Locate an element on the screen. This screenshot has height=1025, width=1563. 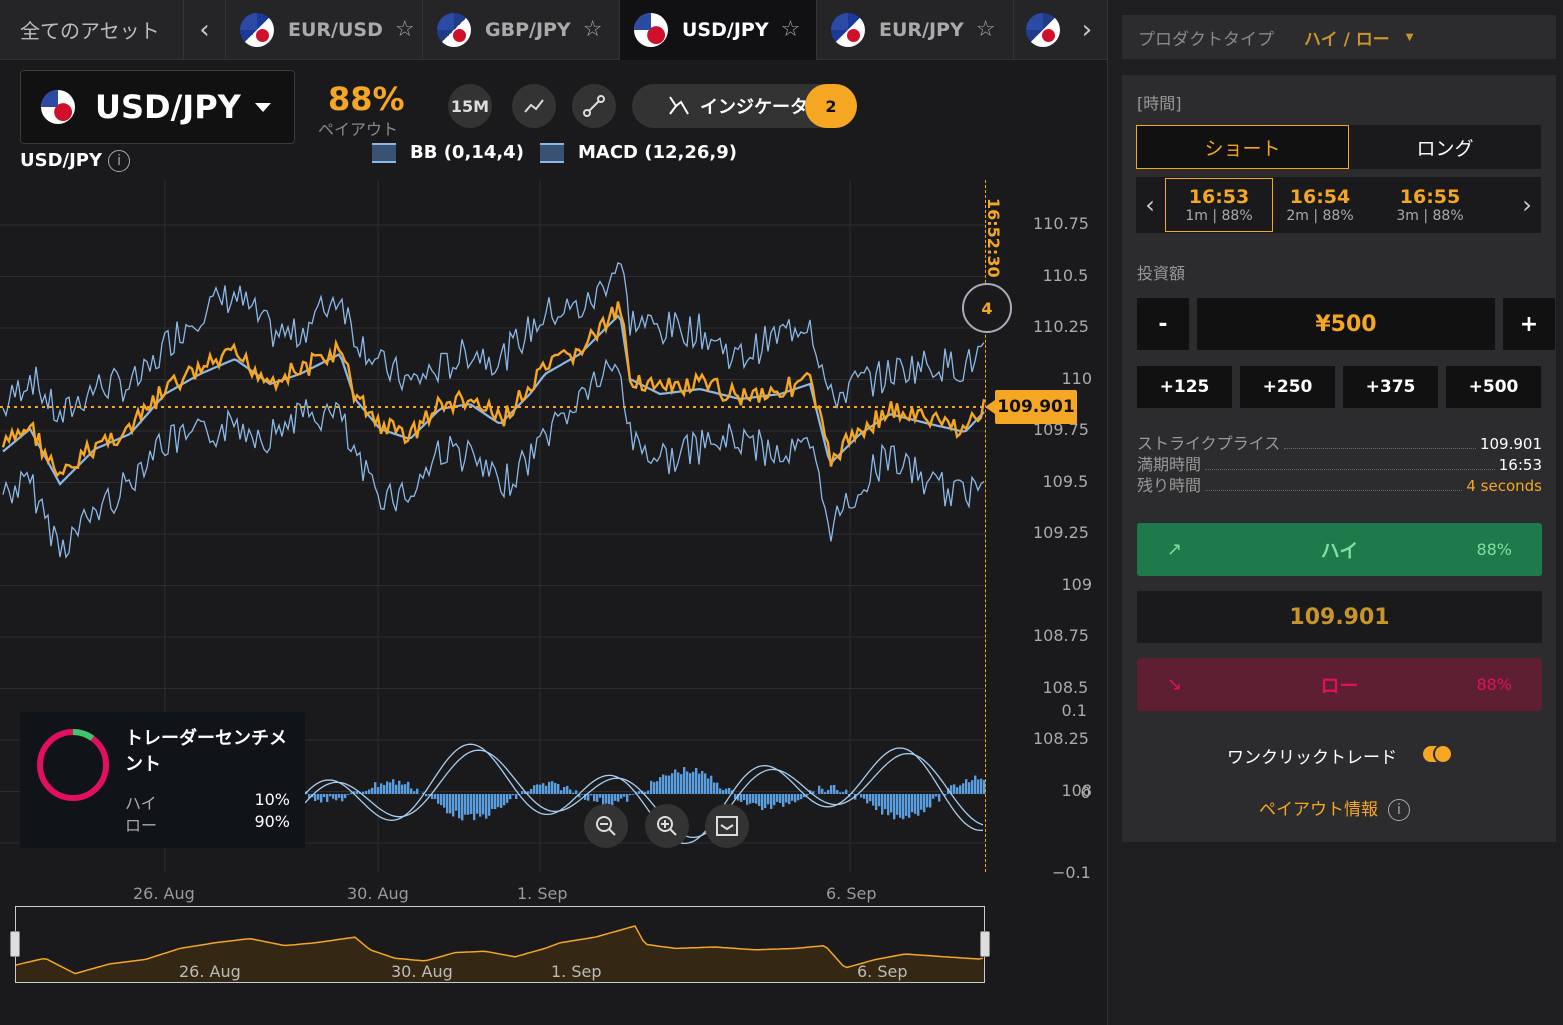
timeframe-button: 15M is located at coordinates (470, 106).